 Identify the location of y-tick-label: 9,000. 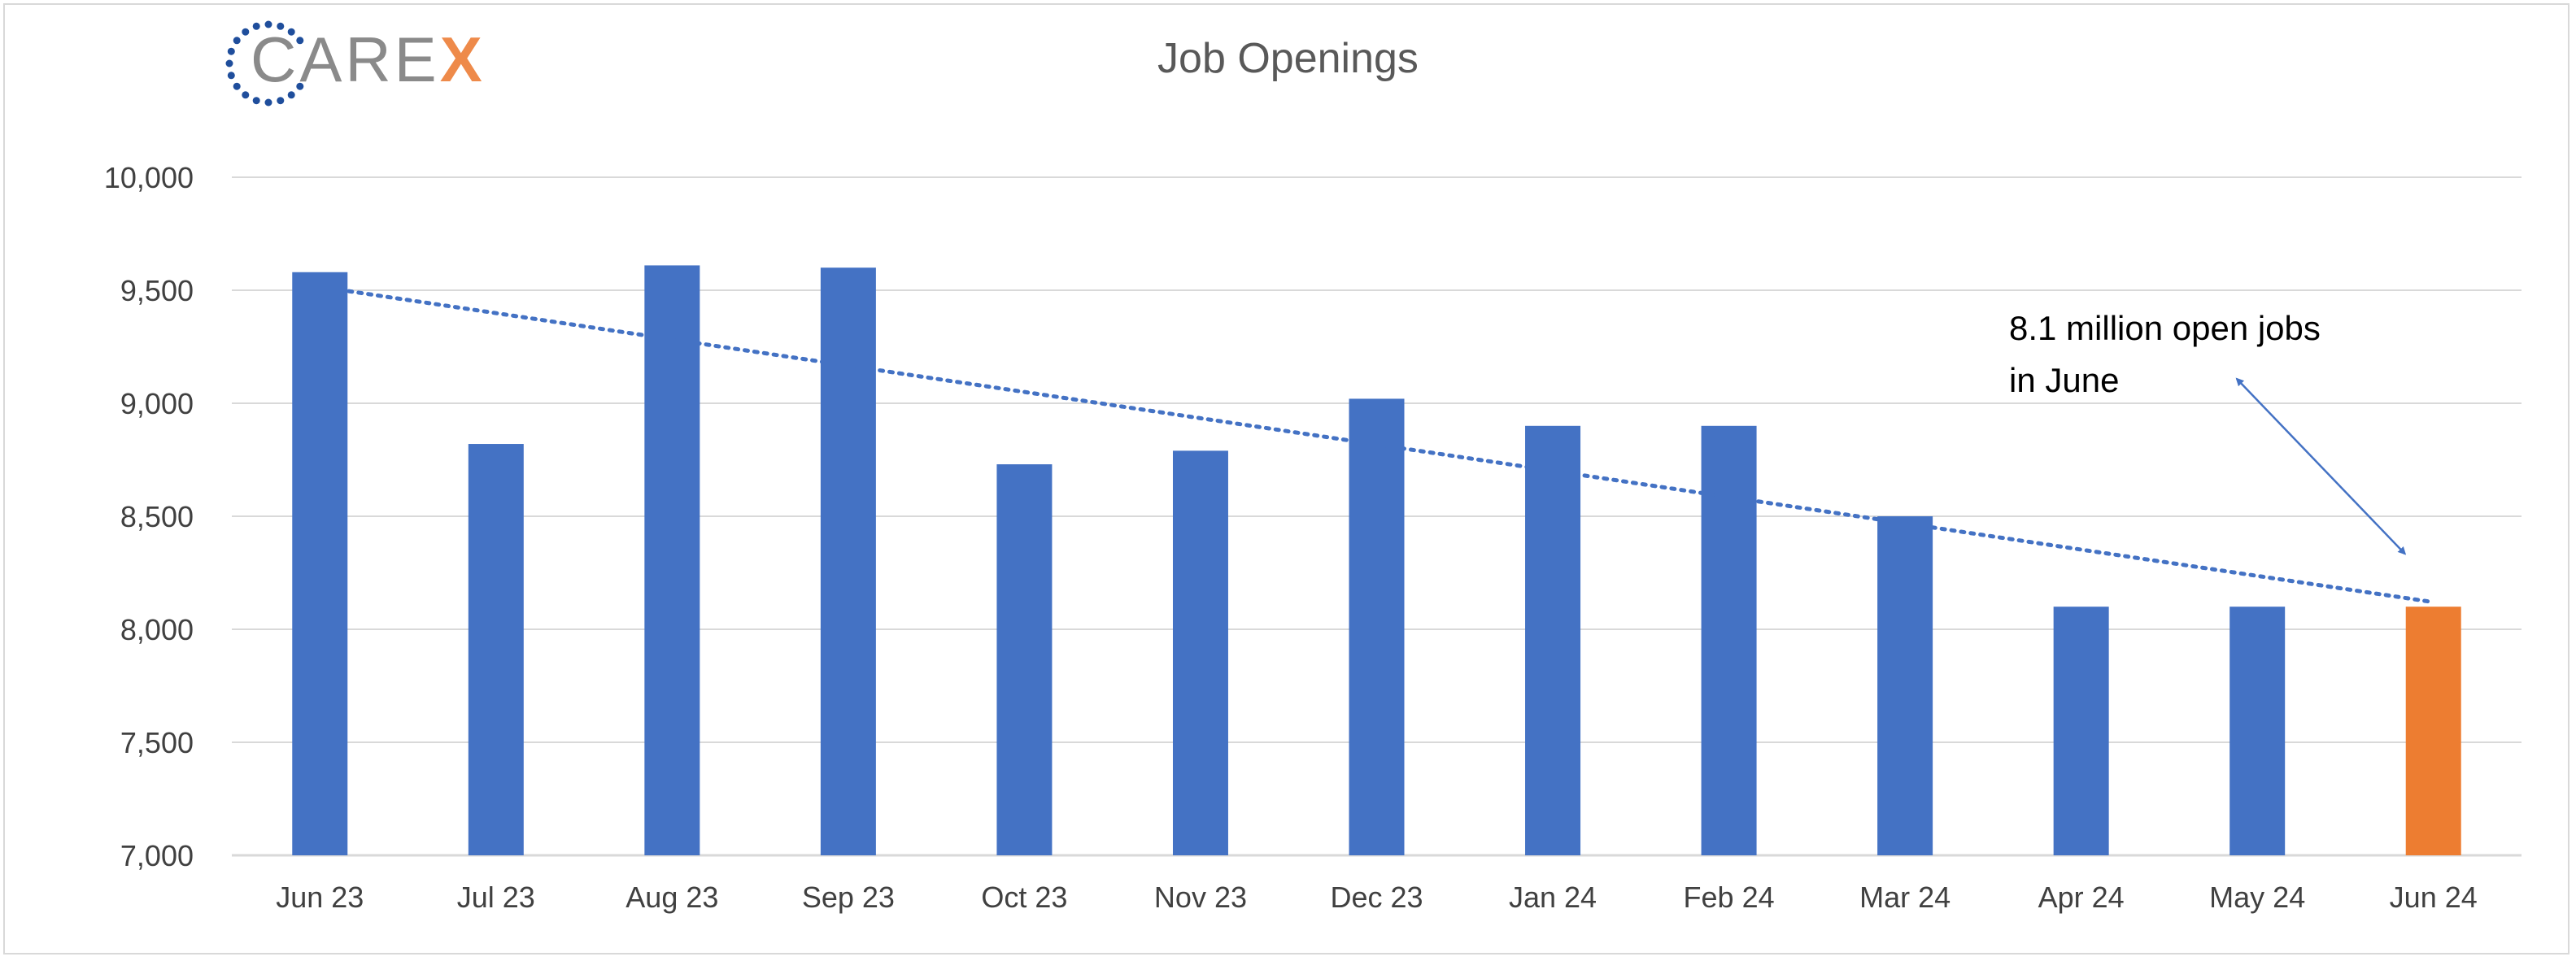
(157, 403).